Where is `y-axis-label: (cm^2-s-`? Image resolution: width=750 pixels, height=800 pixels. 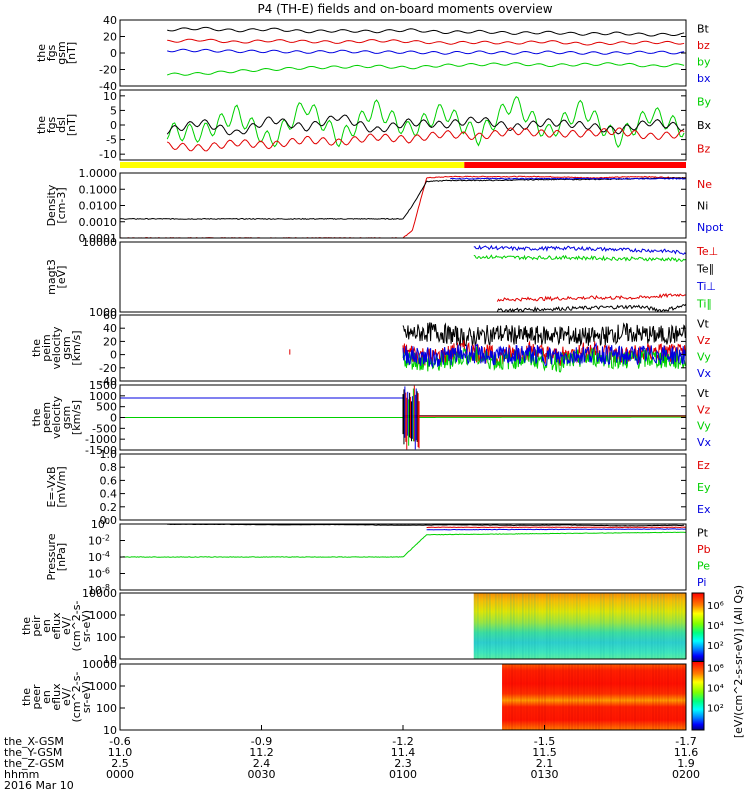 y-axis-label: (cm^2-s- is located at coordinates (76, 697).